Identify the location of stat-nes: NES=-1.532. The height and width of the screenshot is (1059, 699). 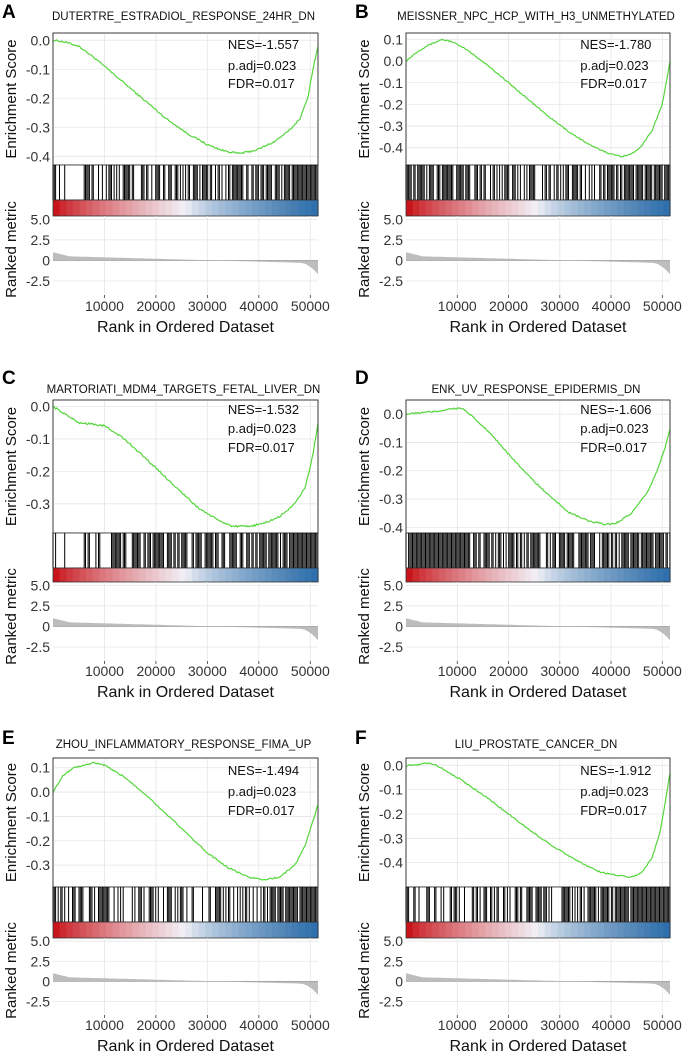
(263, 409).